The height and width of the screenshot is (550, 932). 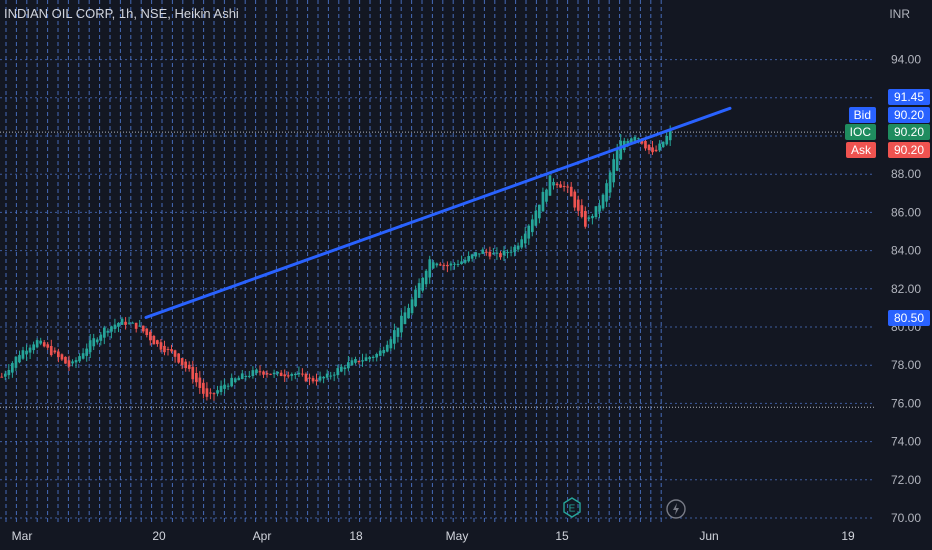 I want to click on last-price: 90.20, so click(x=908, y=132).